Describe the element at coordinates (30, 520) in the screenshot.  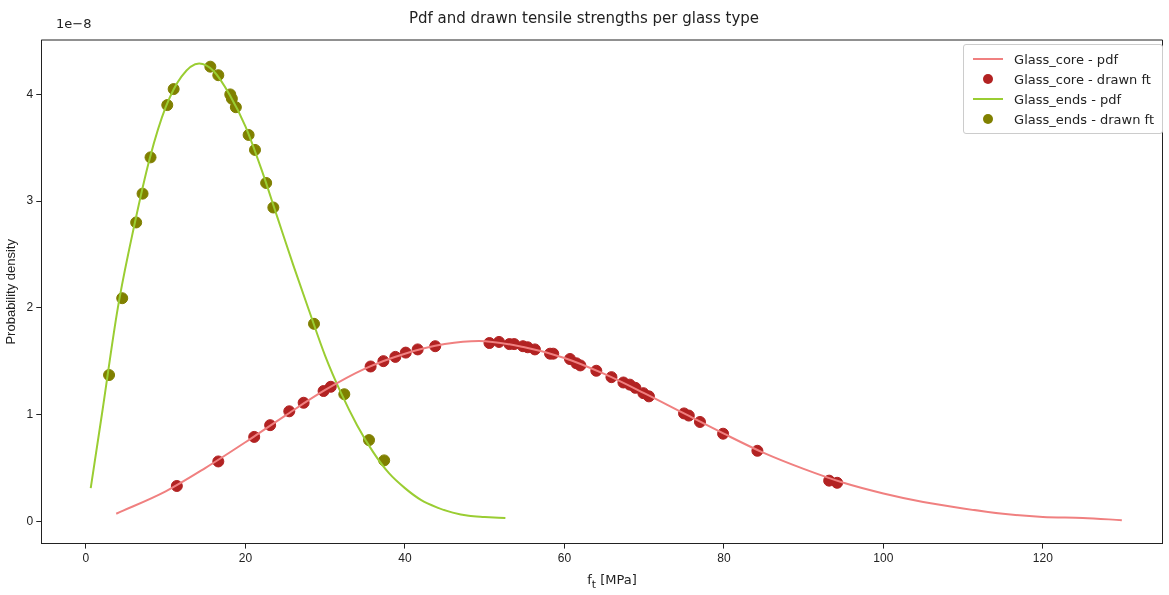
I see `y-tick-label: 0` at that location.